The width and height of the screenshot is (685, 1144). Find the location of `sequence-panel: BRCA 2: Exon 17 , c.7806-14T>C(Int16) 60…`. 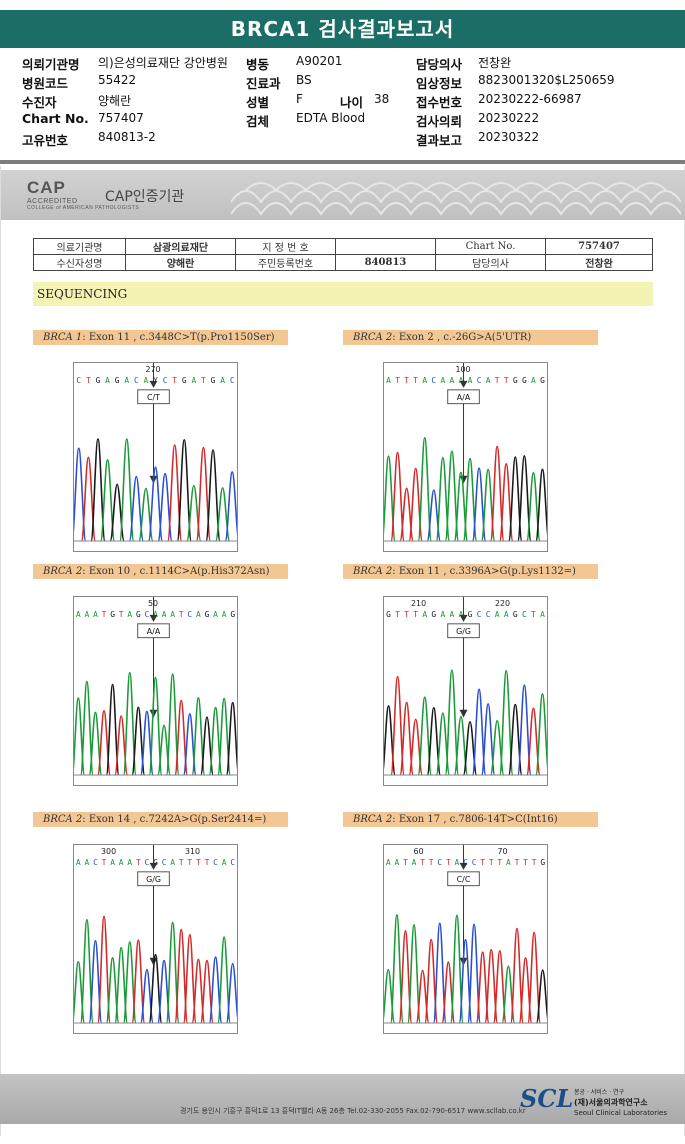

sequence-panel: BRCA 2: Exon 17 , c.7806-14T>C(Int16) 60… is located at coordinates (478, 932).